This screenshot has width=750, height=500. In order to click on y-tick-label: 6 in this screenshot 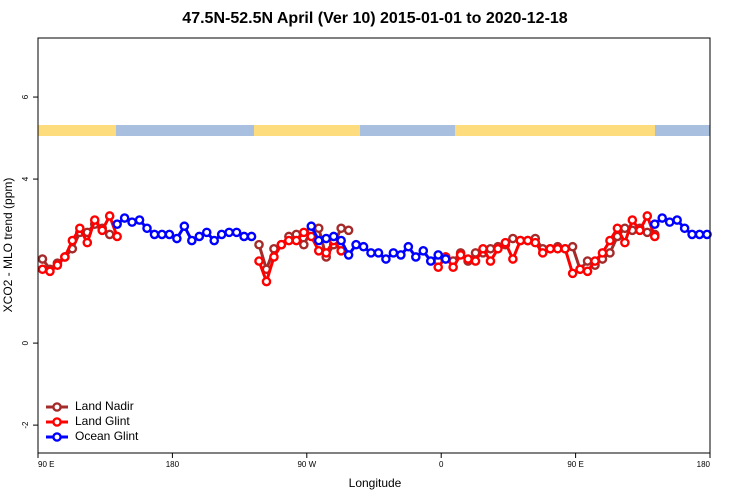, I will do `click(25, 96)`.